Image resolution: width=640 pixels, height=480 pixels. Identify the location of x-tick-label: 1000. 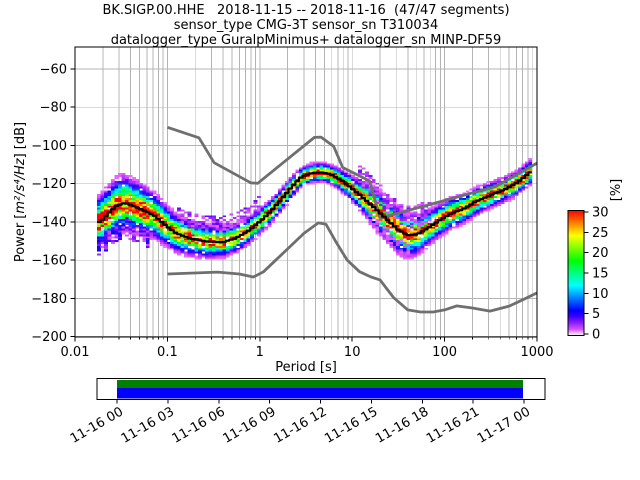
(536, 352).